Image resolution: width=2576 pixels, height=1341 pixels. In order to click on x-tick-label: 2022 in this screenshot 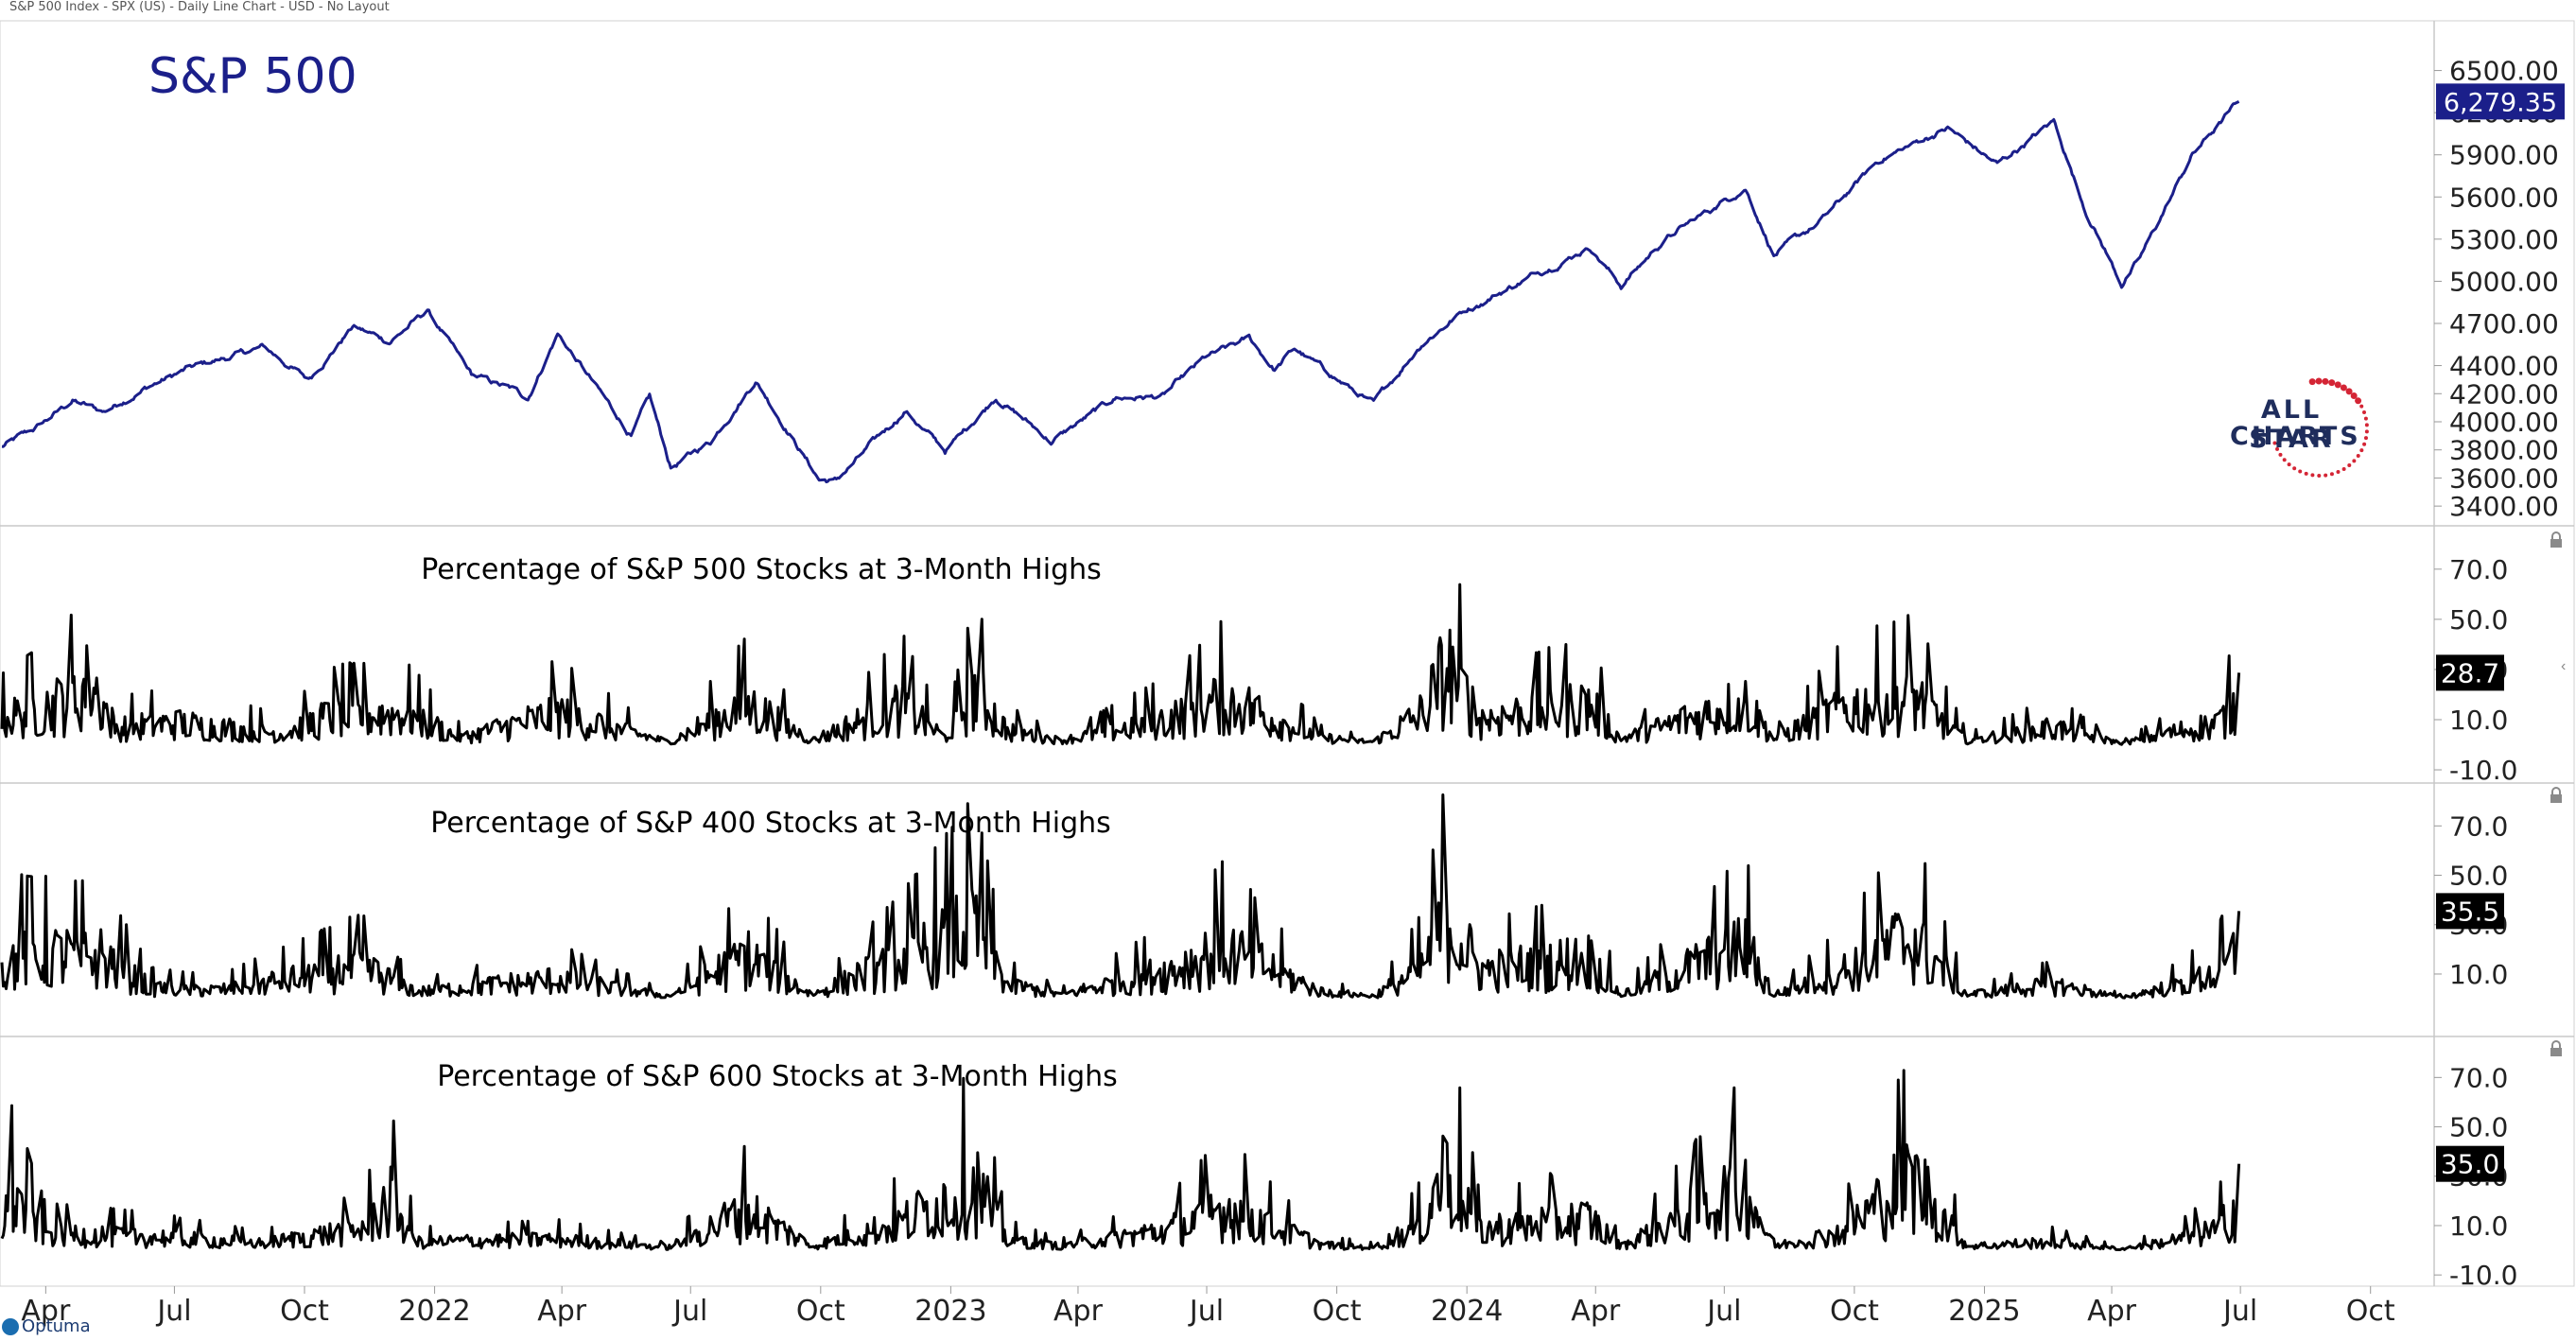, I will do `click(434, 1311)`.